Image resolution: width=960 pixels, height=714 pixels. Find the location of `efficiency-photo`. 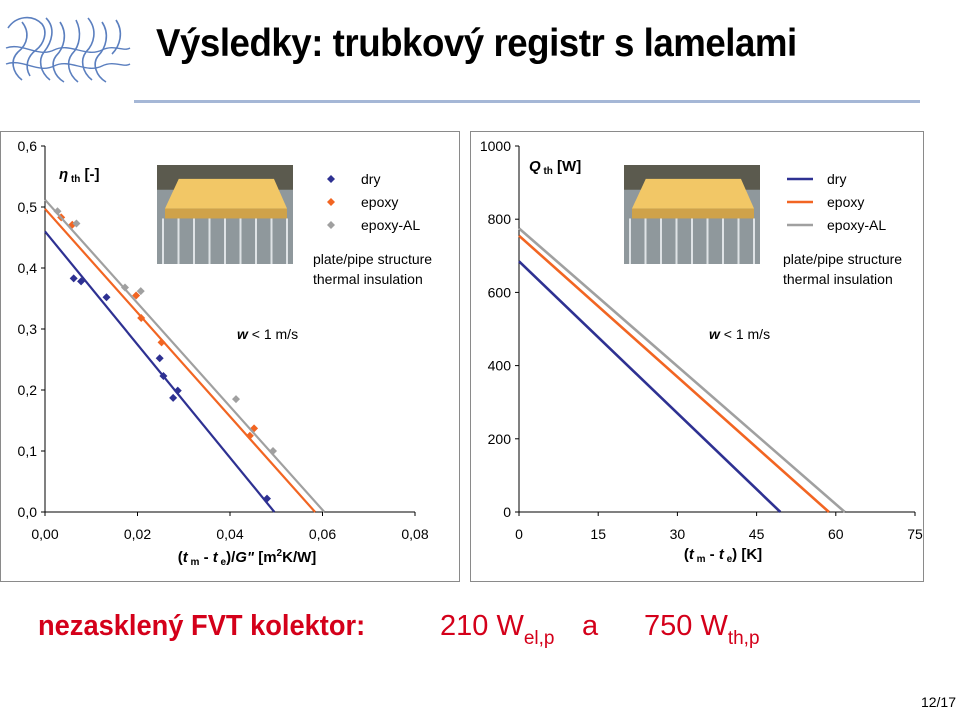

efficiency-photo is located at coordinates (225, 214).